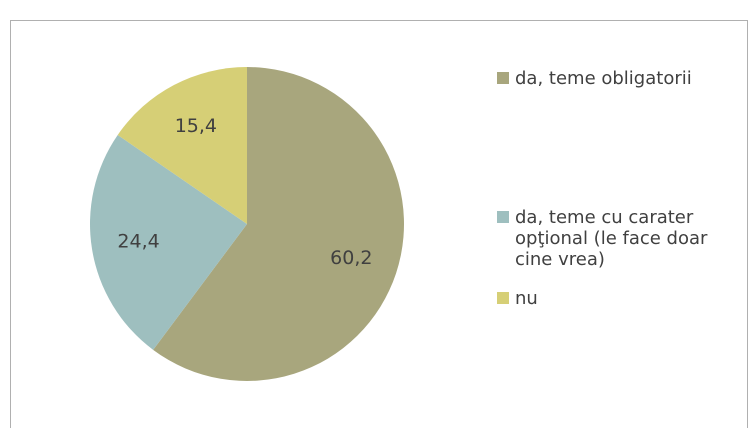  I want to click on legend-item: nu, so click(617, 298).